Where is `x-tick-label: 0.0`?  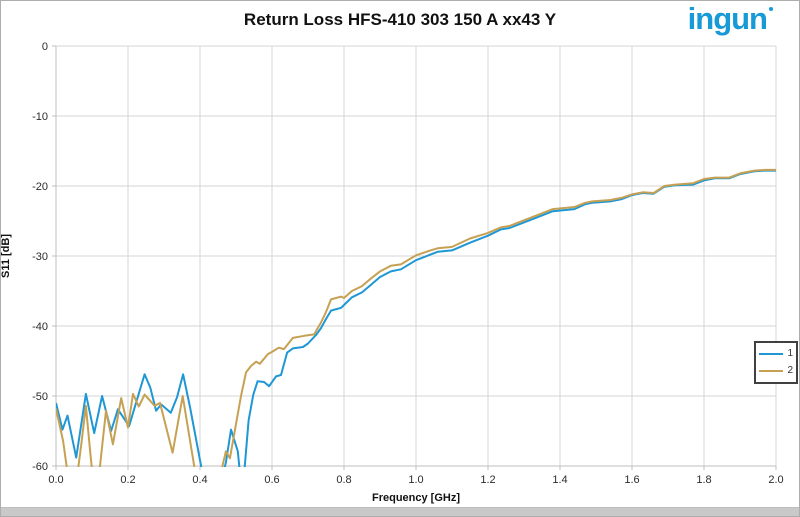
x-tick-label: 0.0 is located at coordinates (55, 480).